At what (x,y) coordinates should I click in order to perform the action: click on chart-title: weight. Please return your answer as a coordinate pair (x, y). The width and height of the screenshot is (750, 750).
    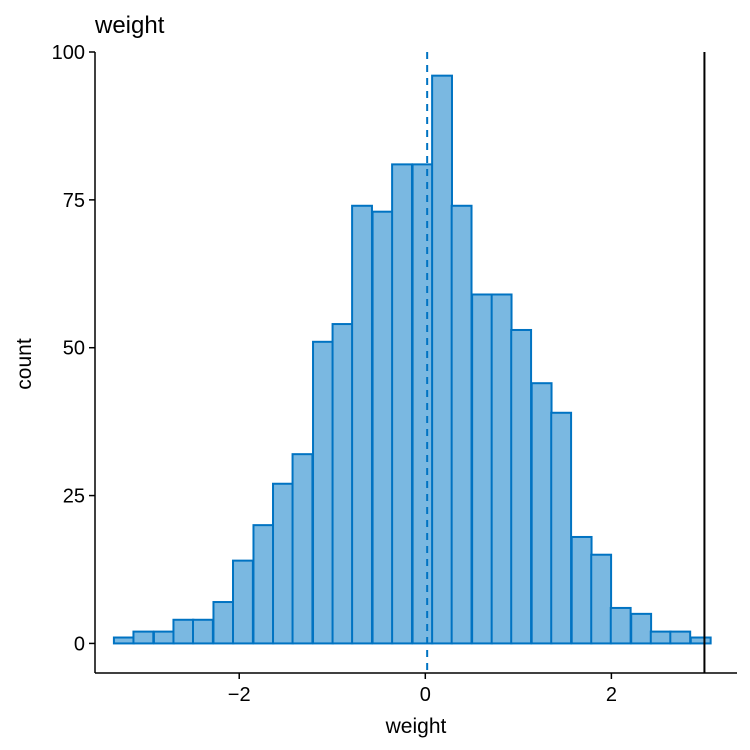
    Looking at the image, I should click on (129, 25).